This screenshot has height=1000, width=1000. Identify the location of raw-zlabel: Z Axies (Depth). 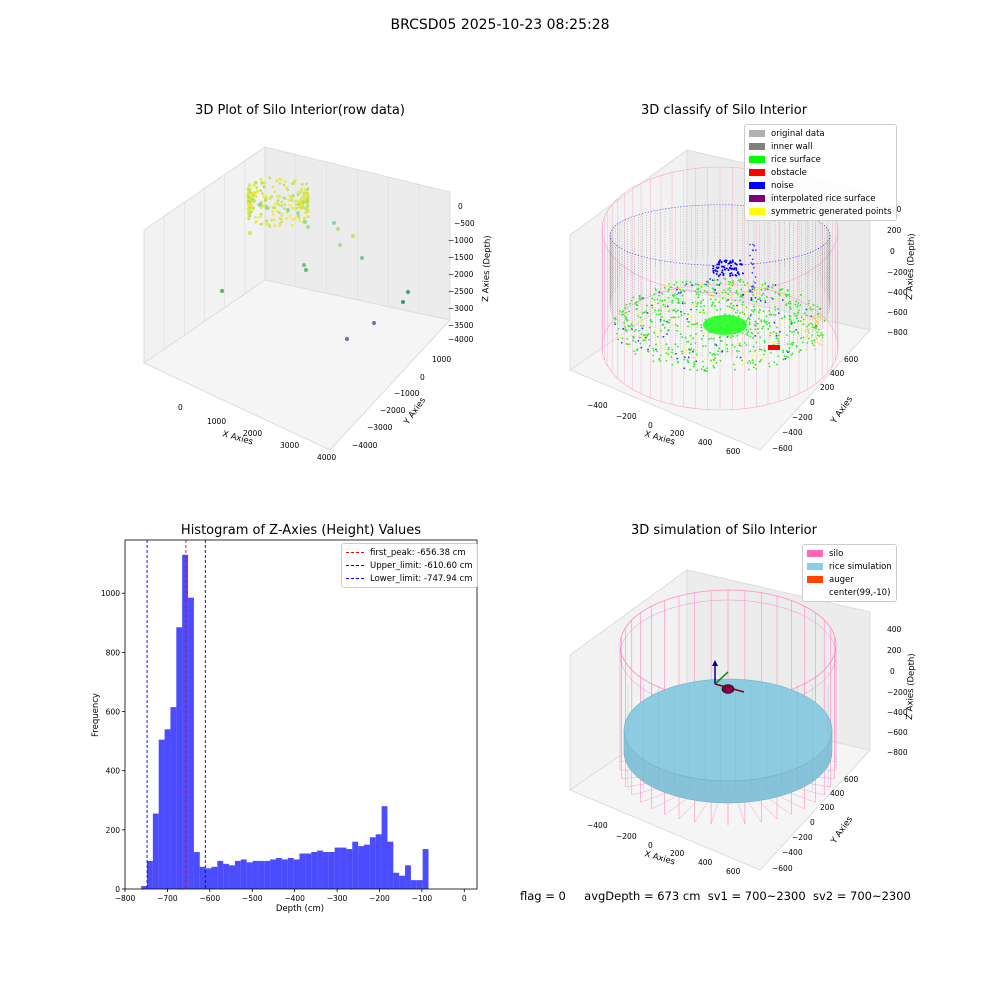
(487, 268).